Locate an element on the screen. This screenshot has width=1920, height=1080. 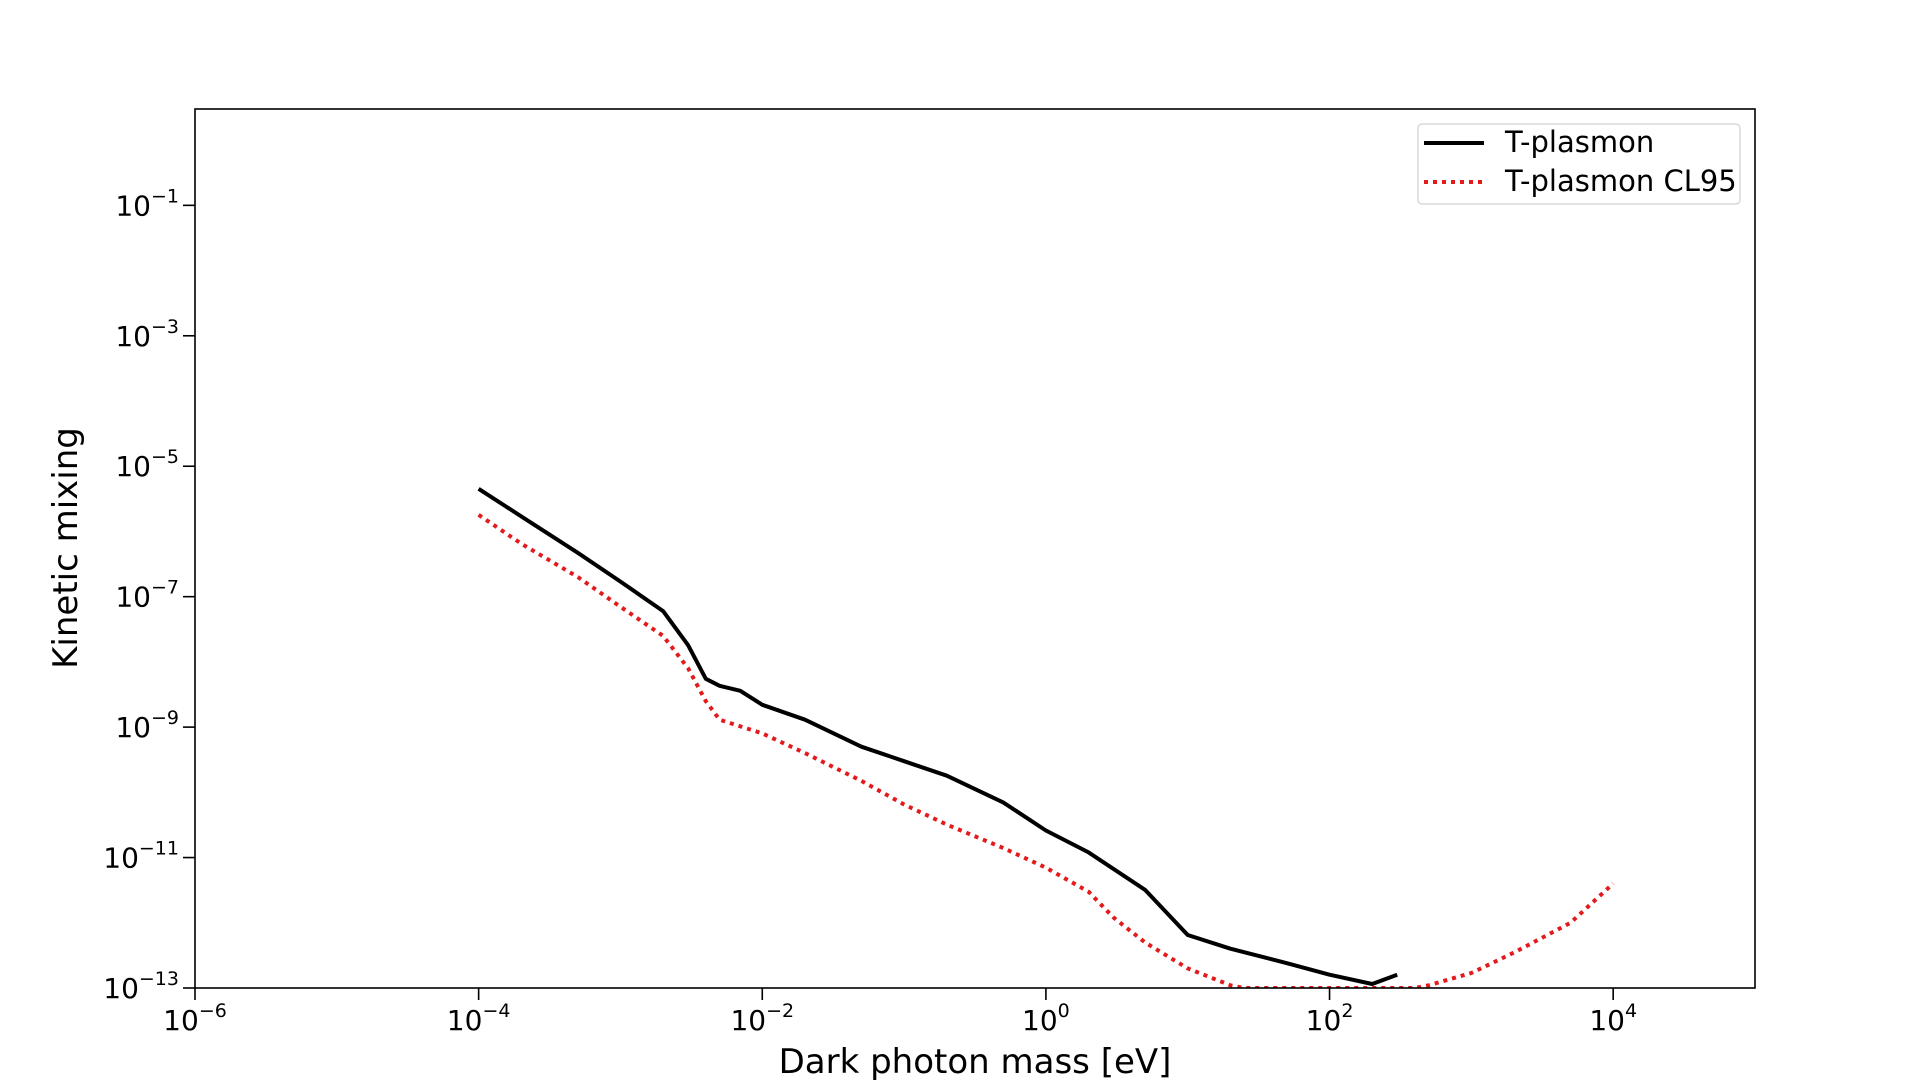
x-axis-label: Dark photon mass [eV] is located at coordinates (975, 1061).